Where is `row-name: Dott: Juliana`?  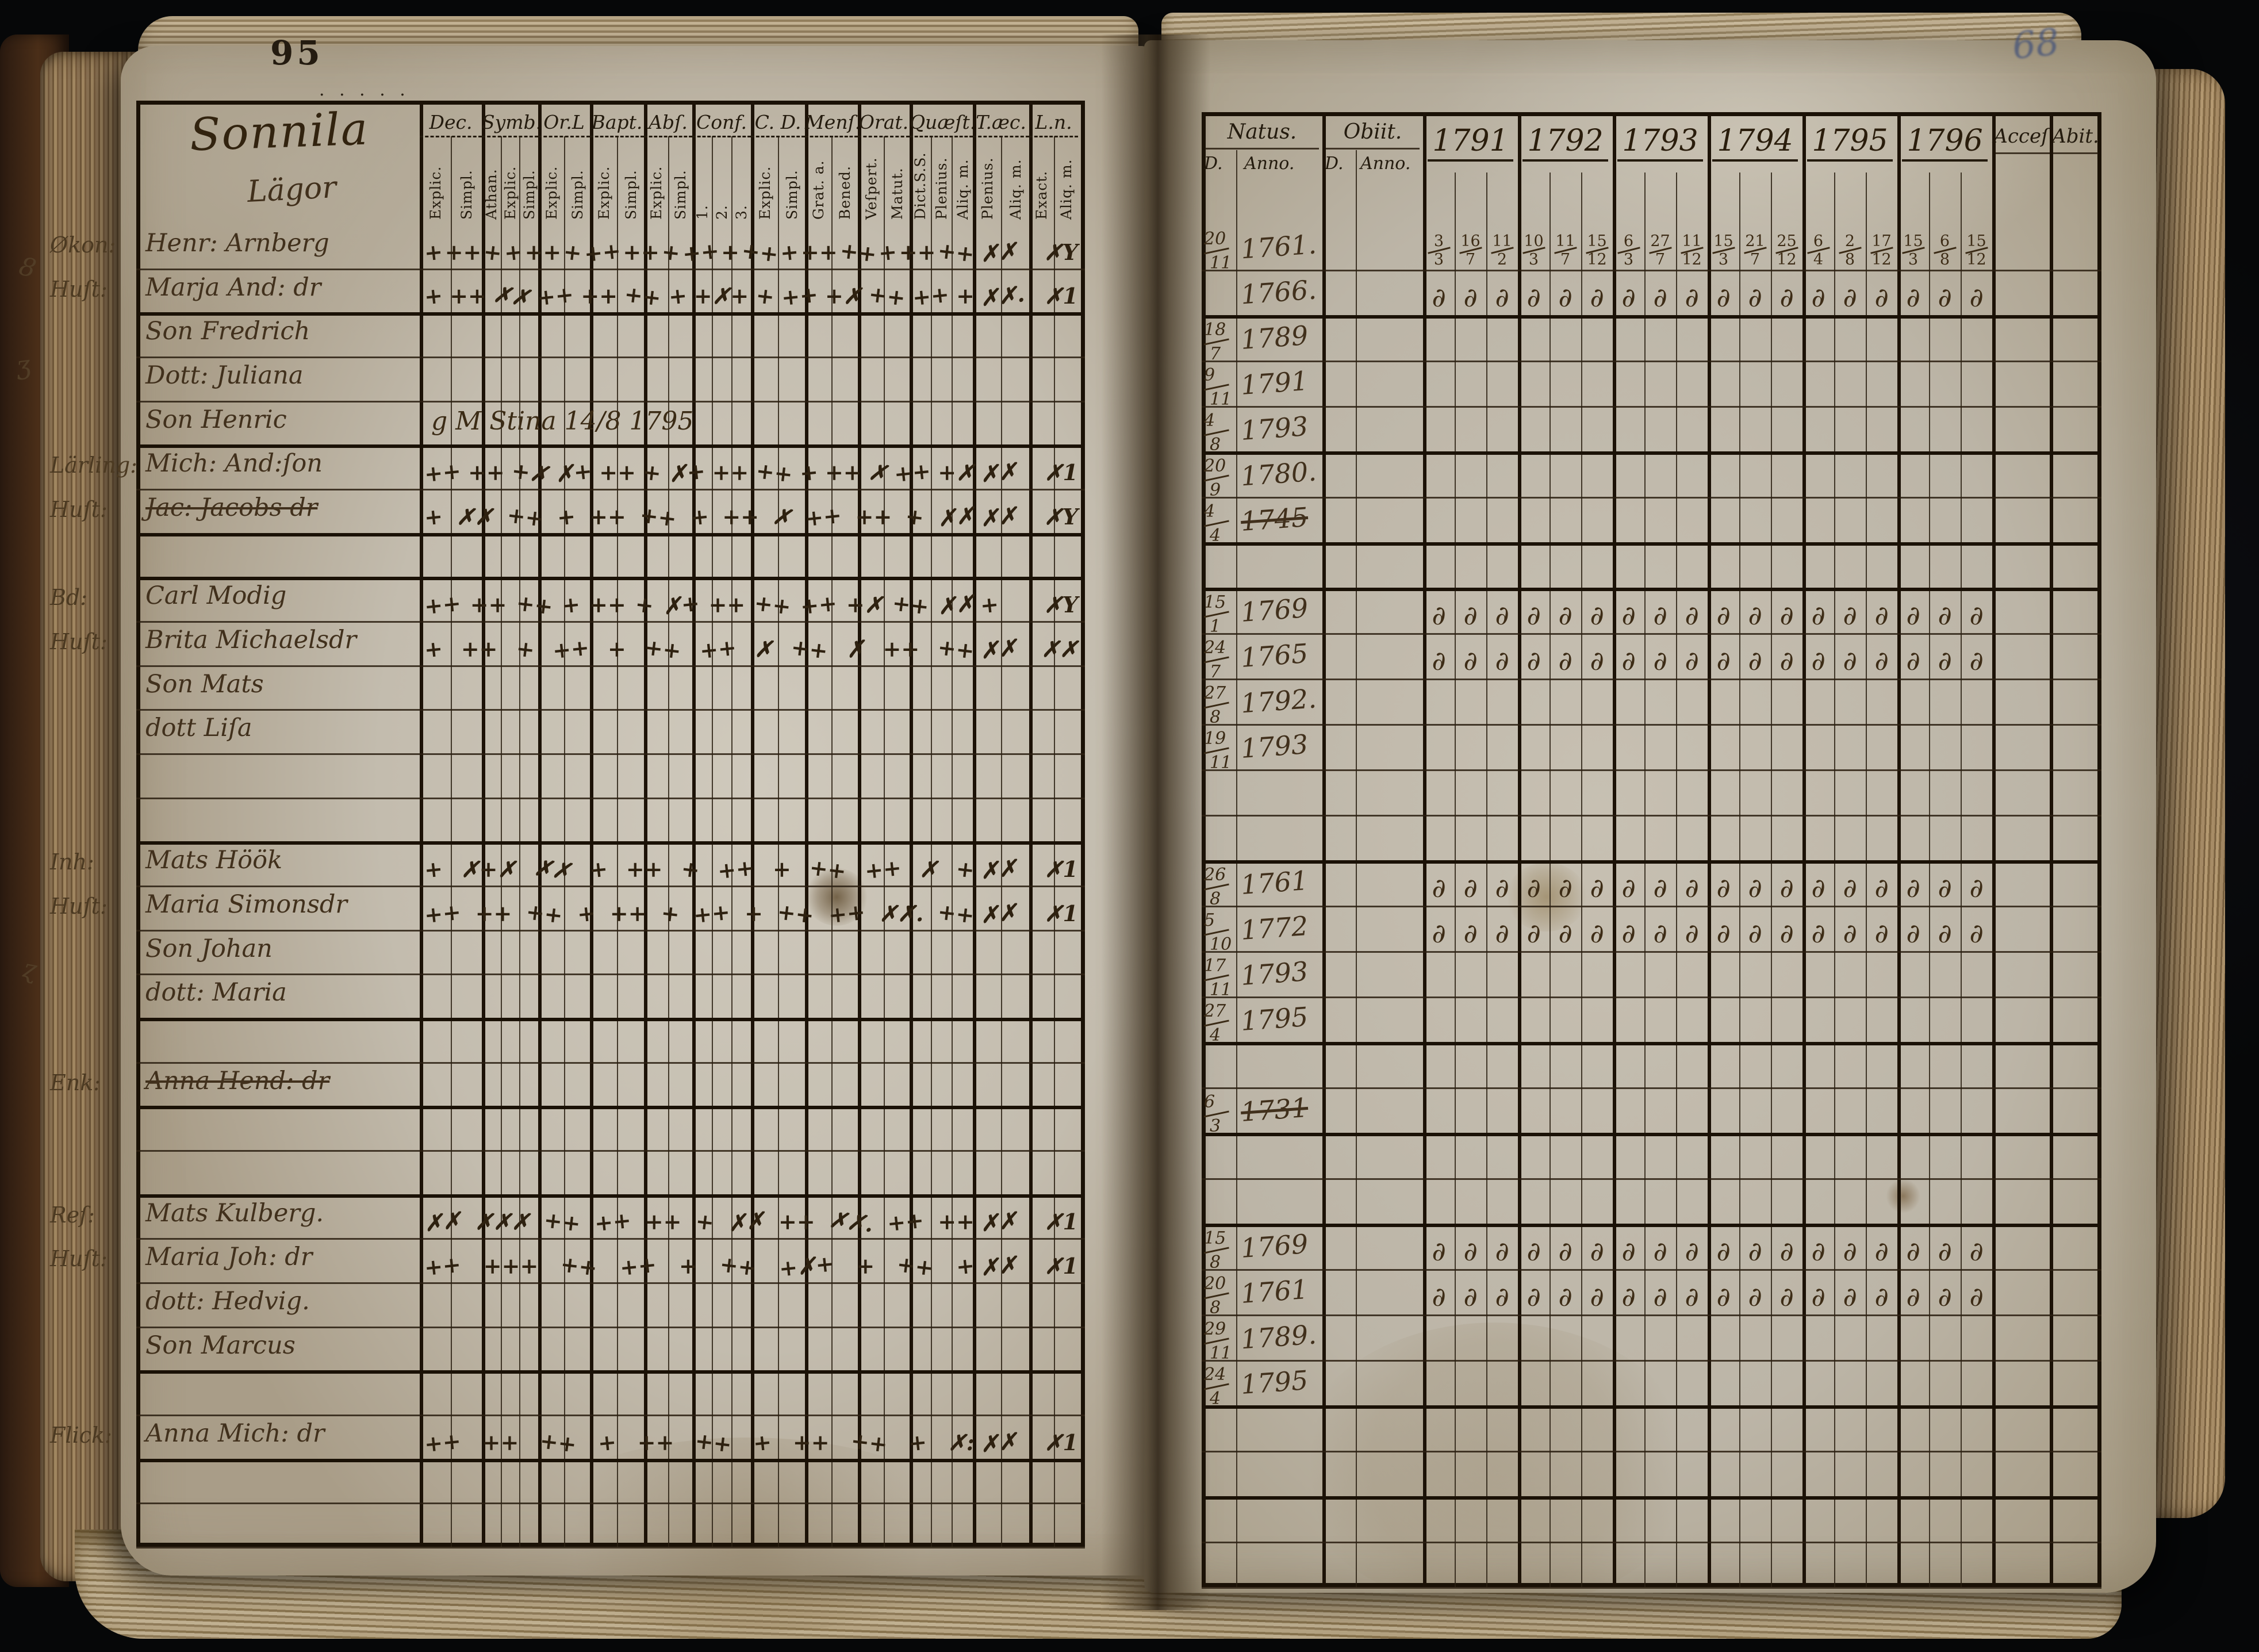
row-name: Dott: Juliana is located at coordinates (224, 375).